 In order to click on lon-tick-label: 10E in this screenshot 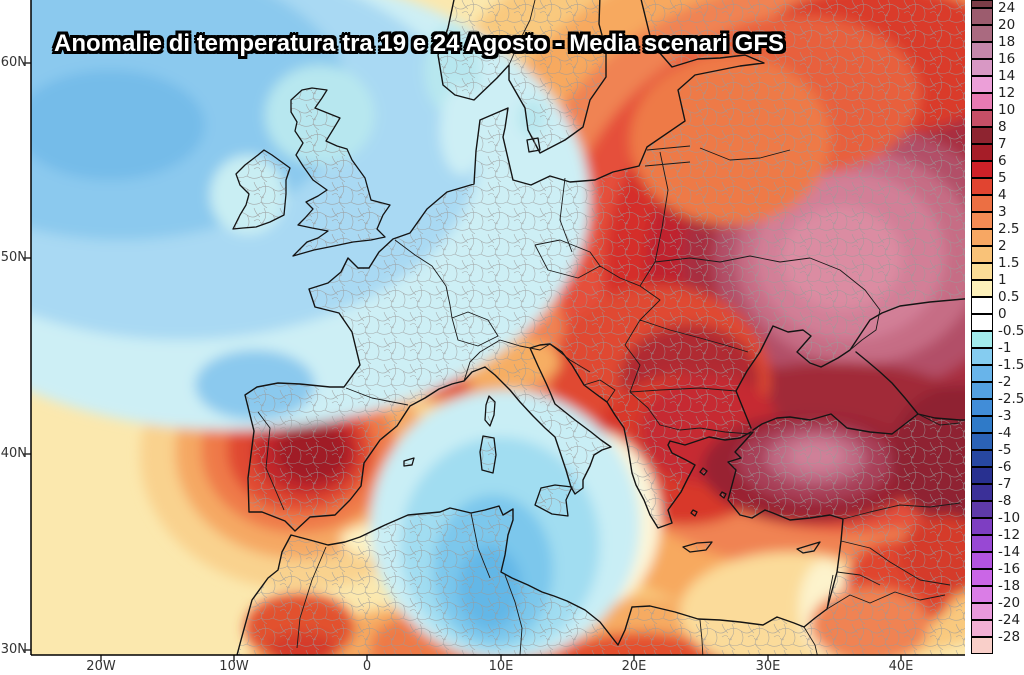, I will do `click(501, 666)`.